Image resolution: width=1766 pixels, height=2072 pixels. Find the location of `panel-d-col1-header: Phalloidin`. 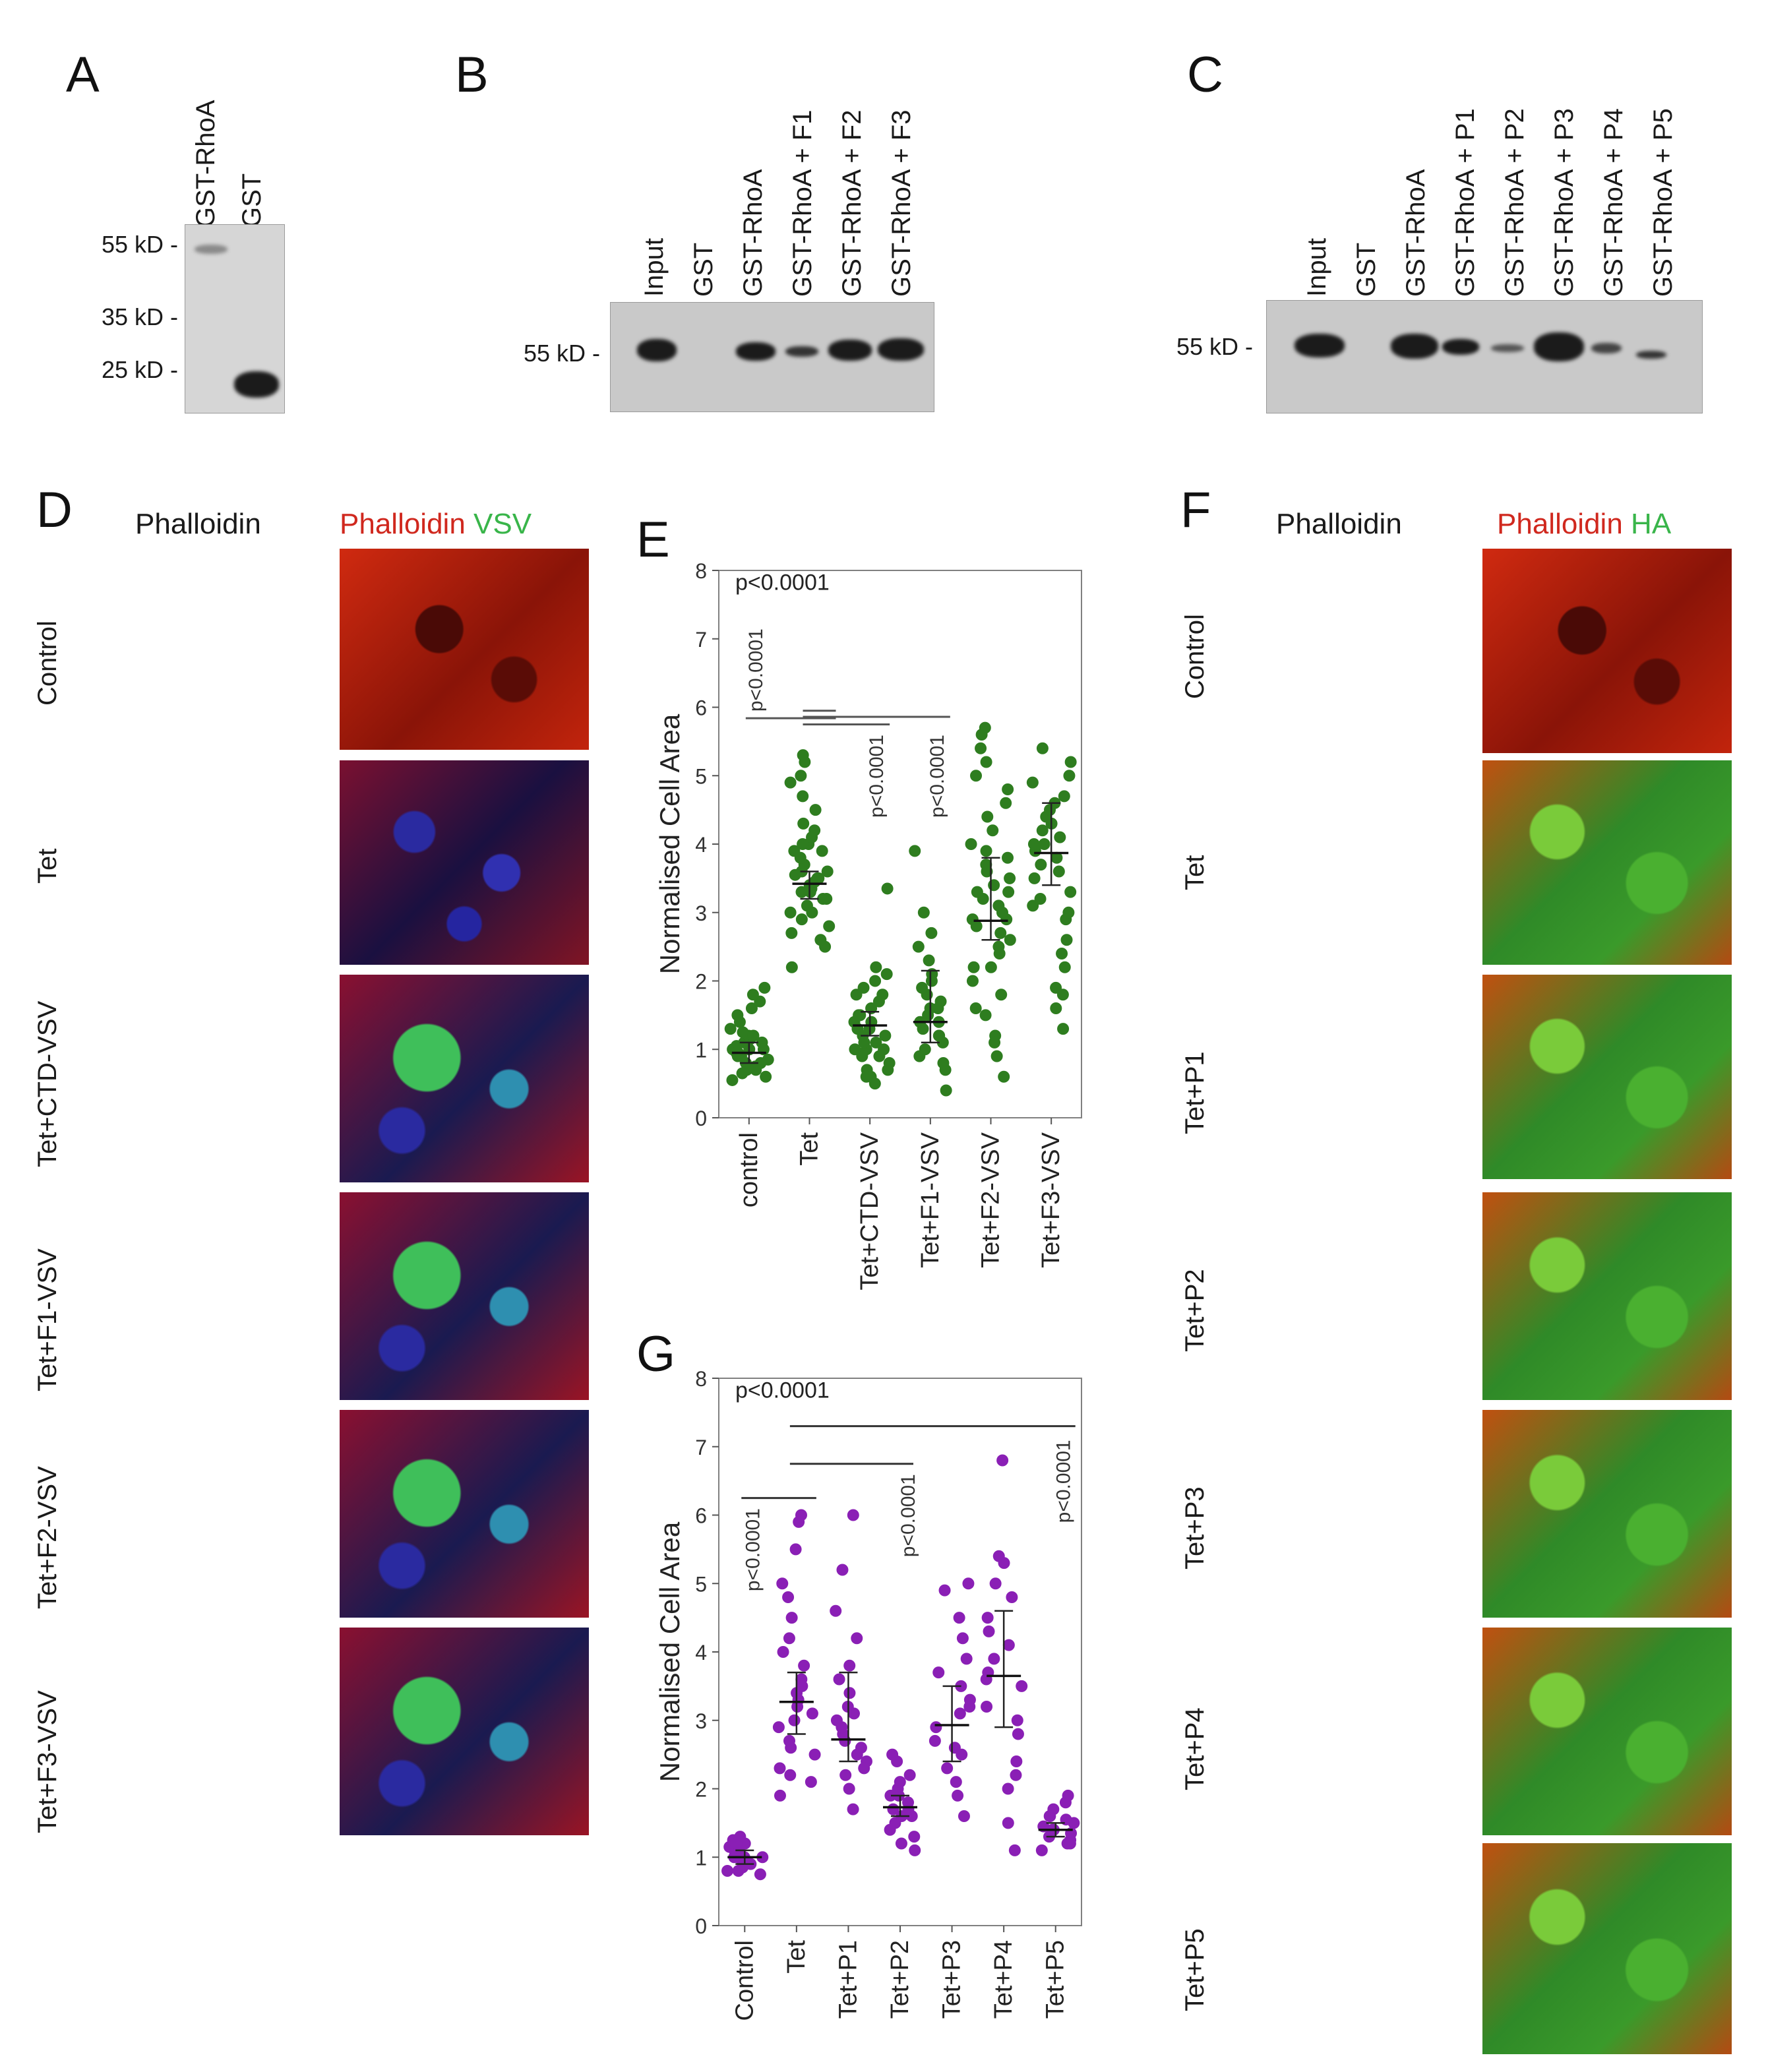

panel-d-col1-header: Phalloidin is located at coordinates (198, 524).